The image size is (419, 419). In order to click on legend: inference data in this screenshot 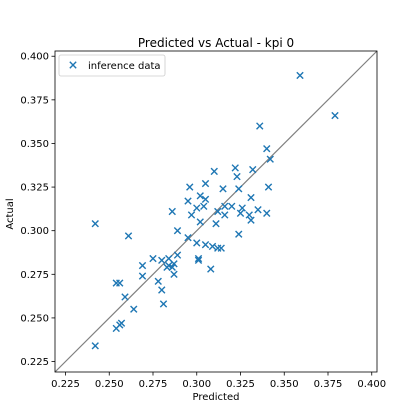, I will do `click(112, 65)`.